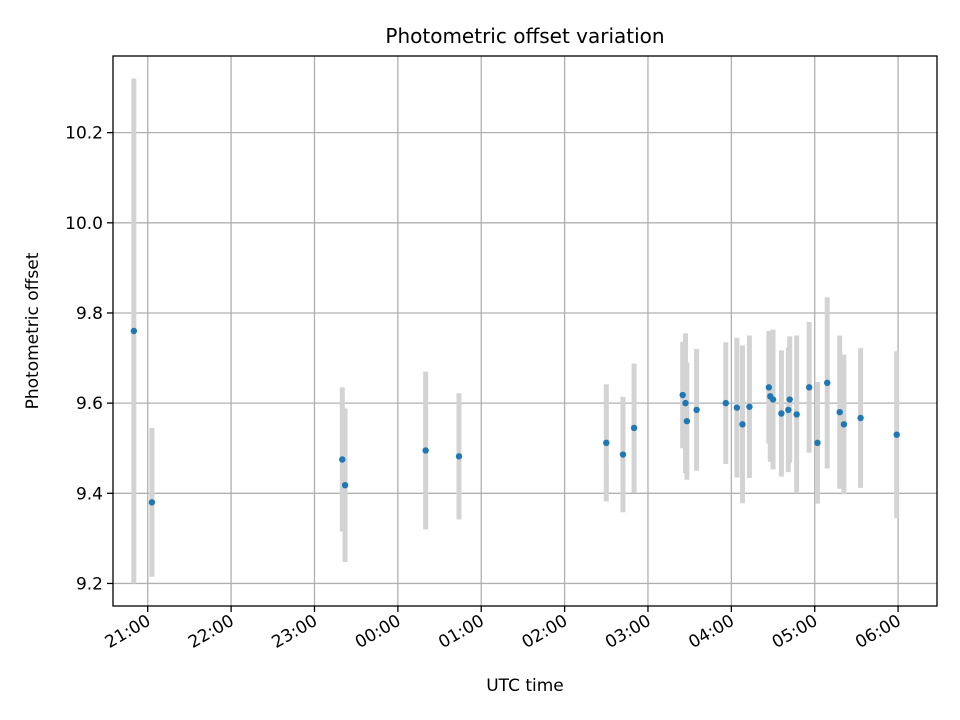 The height and width of the screenshot is (720, 960). What do you see at coordinates (84, 224) in the screenshot?
I see `y-tick-label: 10.0` at bounding box center [84, 224].